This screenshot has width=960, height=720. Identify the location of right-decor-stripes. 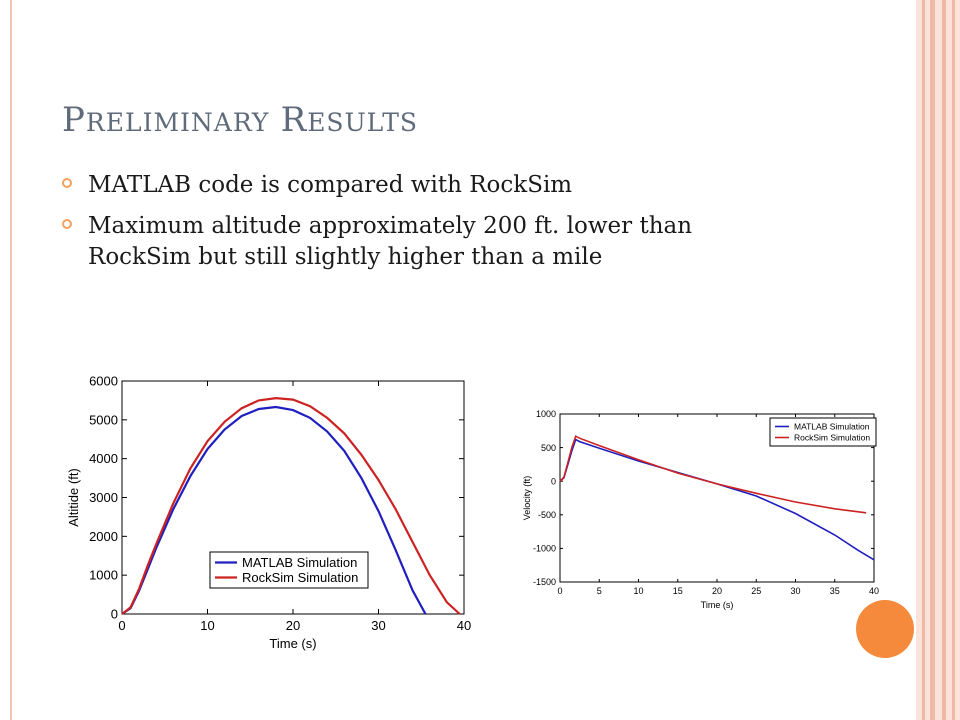
(938, 360).